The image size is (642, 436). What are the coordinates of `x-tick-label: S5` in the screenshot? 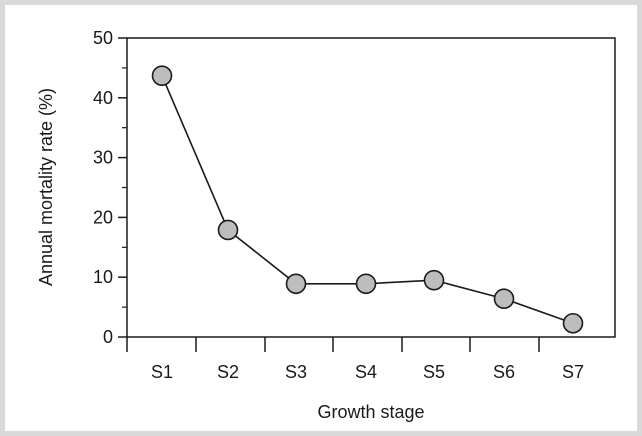 It's located at (434, 372).